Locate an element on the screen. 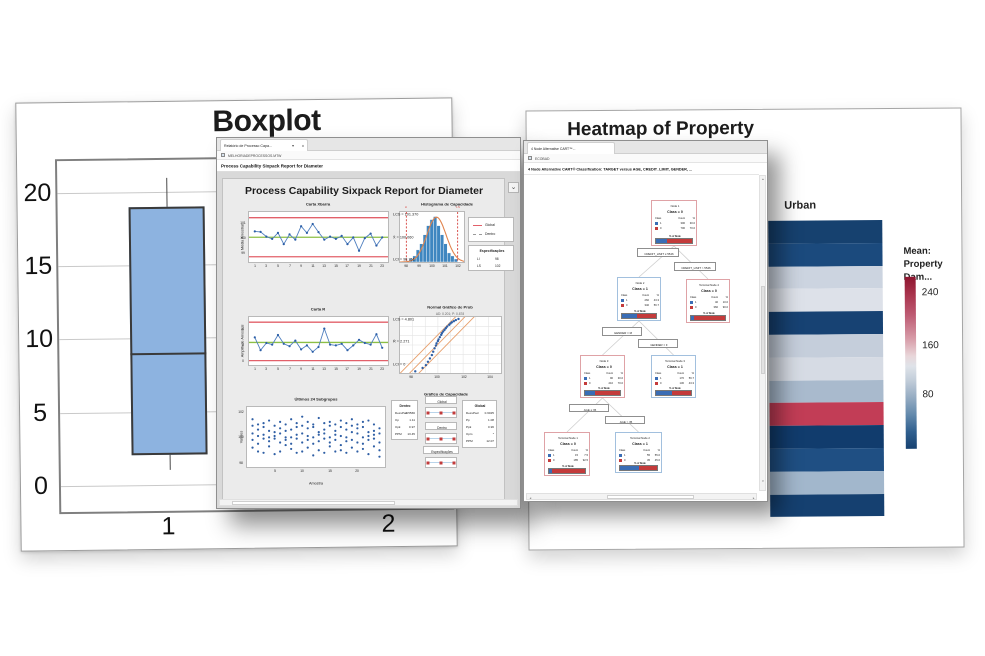 Image resolution: width=985 pixels, height=656 pixels. stats-box-title: Global is located at coordinates (479, 406).